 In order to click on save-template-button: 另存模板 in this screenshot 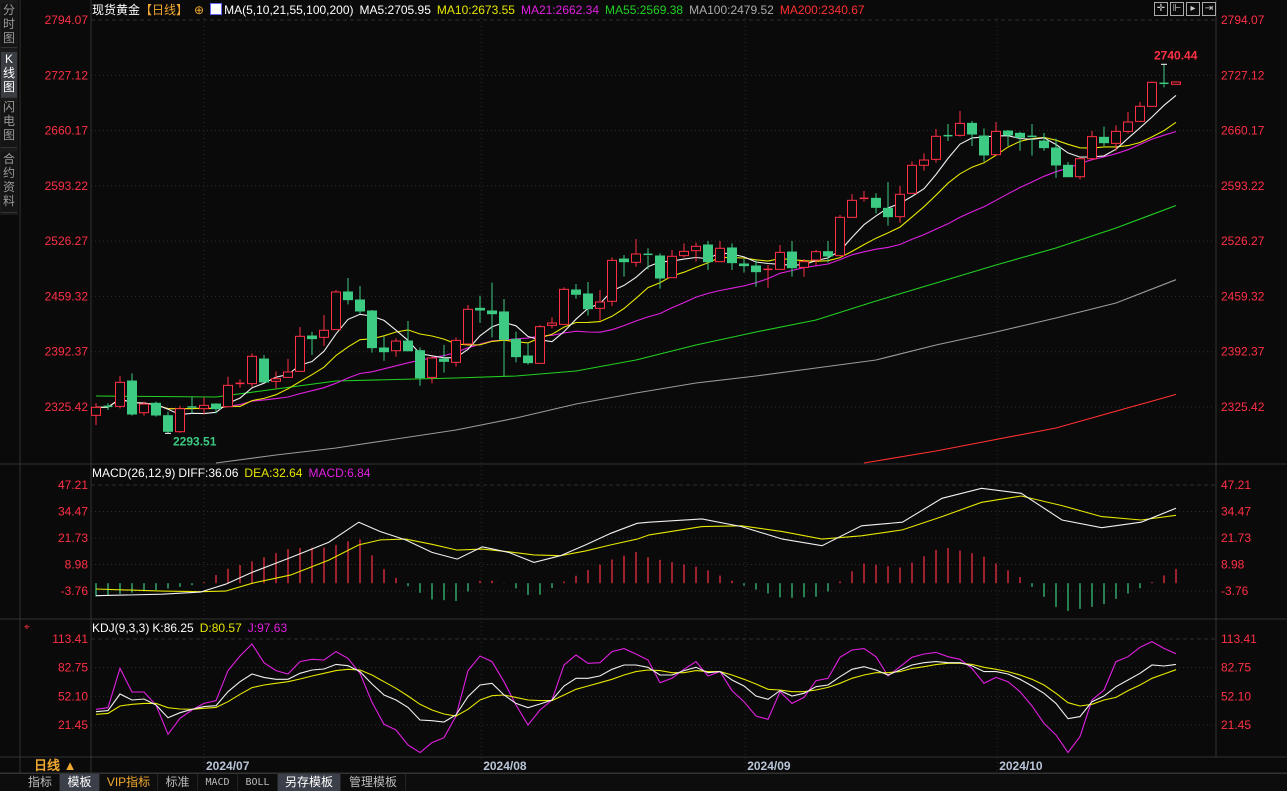, I will do `click(309, 782)`.